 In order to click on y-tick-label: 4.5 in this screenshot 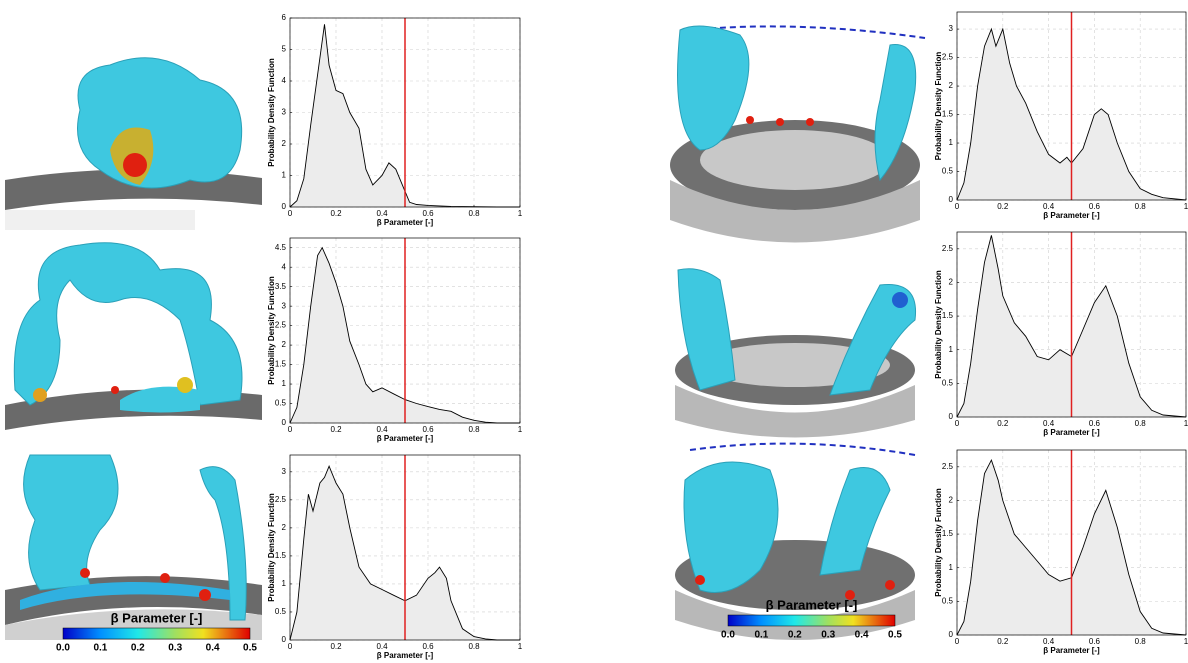, I will do `click(281, 247)`.